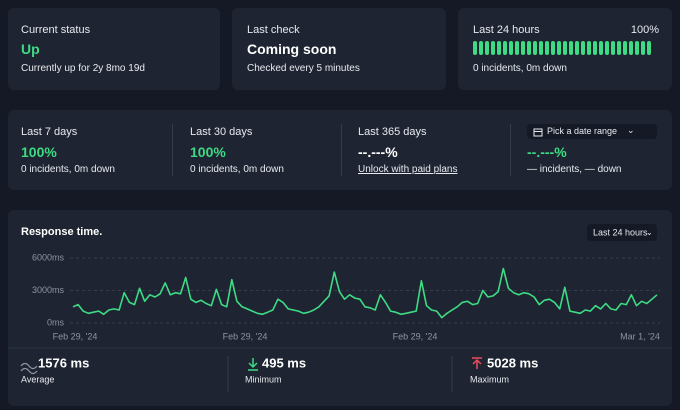 The width and height of the screenshot is (680, 410). What do you see at coordinates (63, 362) in the screenshot?
I see `stat-value: 1576 ms` at bounding box center [63, 362].